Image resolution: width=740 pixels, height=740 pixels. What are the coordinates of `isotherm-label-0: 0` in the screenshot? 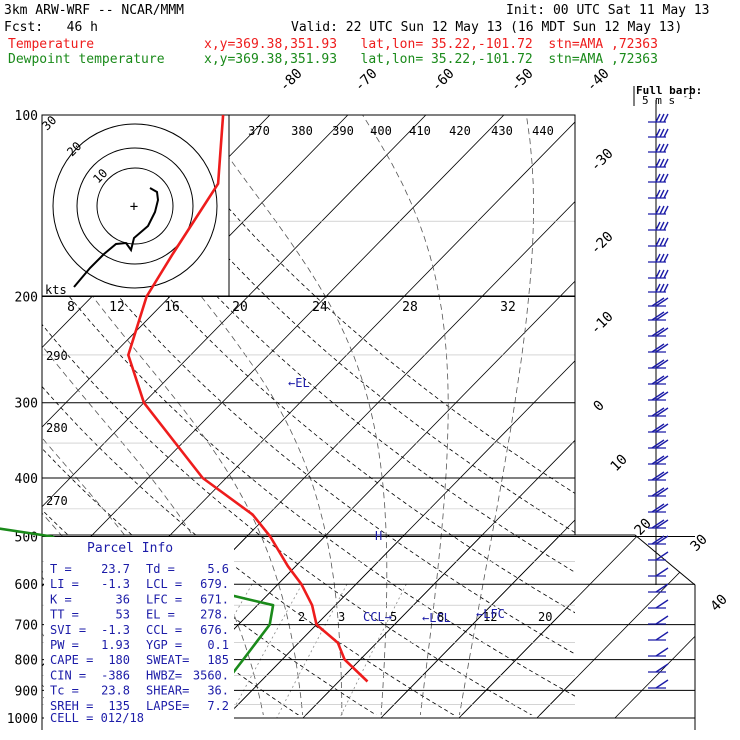 It's located at (599, 406).